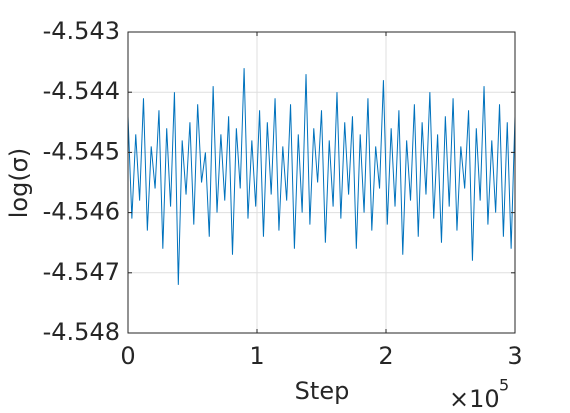 The height and width of the screenshot is (413, 570). Describe the element at coordinates (127, 356) in the screenshot. I see `x-tick-label: 0` at that location.